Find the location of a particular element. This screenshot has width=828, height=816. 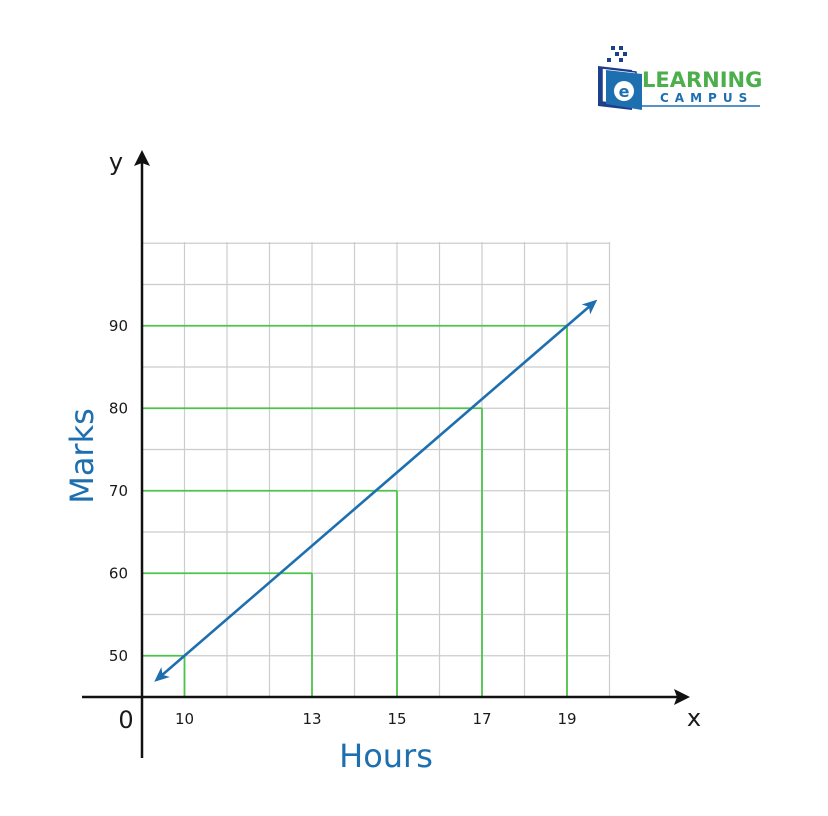

y-axis-arrowhead is located at coordinates (142, 158).